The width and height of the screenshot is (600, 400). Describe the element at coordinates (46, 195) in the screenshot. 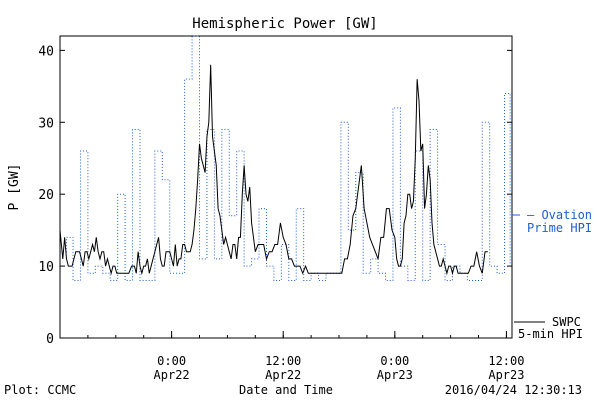

I see `y-tick-label: 20` at that location.